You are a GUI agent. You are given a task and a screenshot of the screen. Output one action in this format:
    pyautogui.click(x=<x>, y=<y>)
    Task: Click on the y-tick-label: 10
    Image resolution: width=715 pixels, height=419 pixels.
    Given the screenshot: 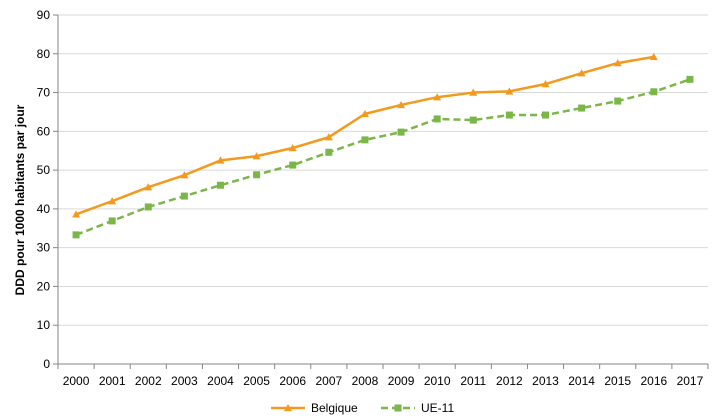 What is the action you would take?
    pyautogui.click(x=44, y=325)
    